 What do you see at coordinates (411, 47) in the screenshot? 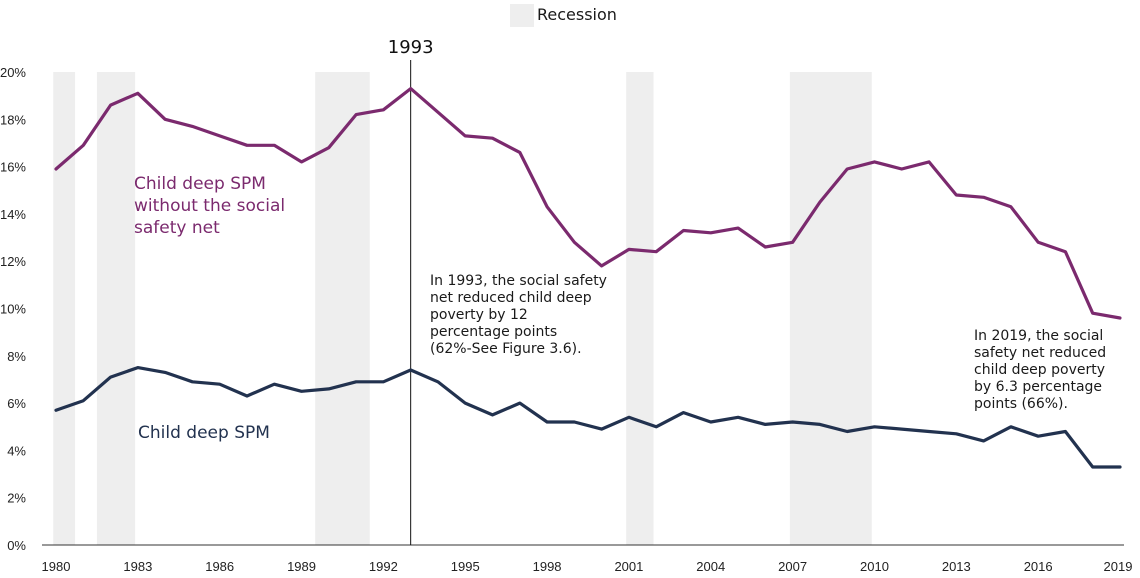
I see `marker-label: 1993` at bounding box center [411, 47].